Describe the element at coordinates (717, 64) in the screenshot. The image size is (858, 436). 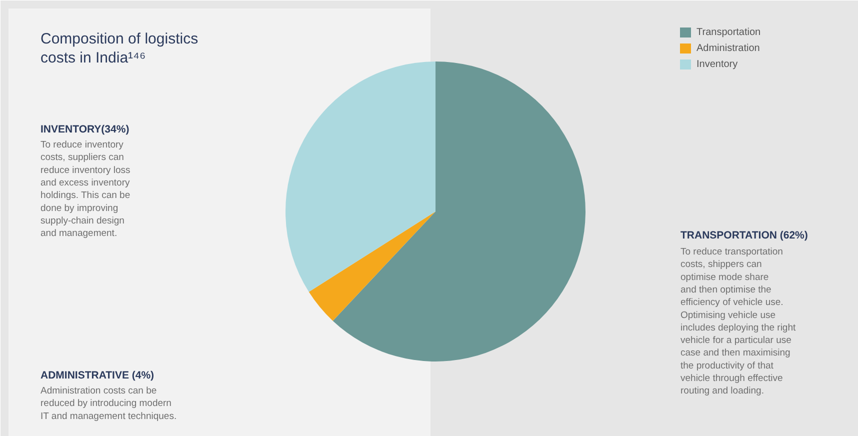
I see `legend-label: Inventory` at that location.